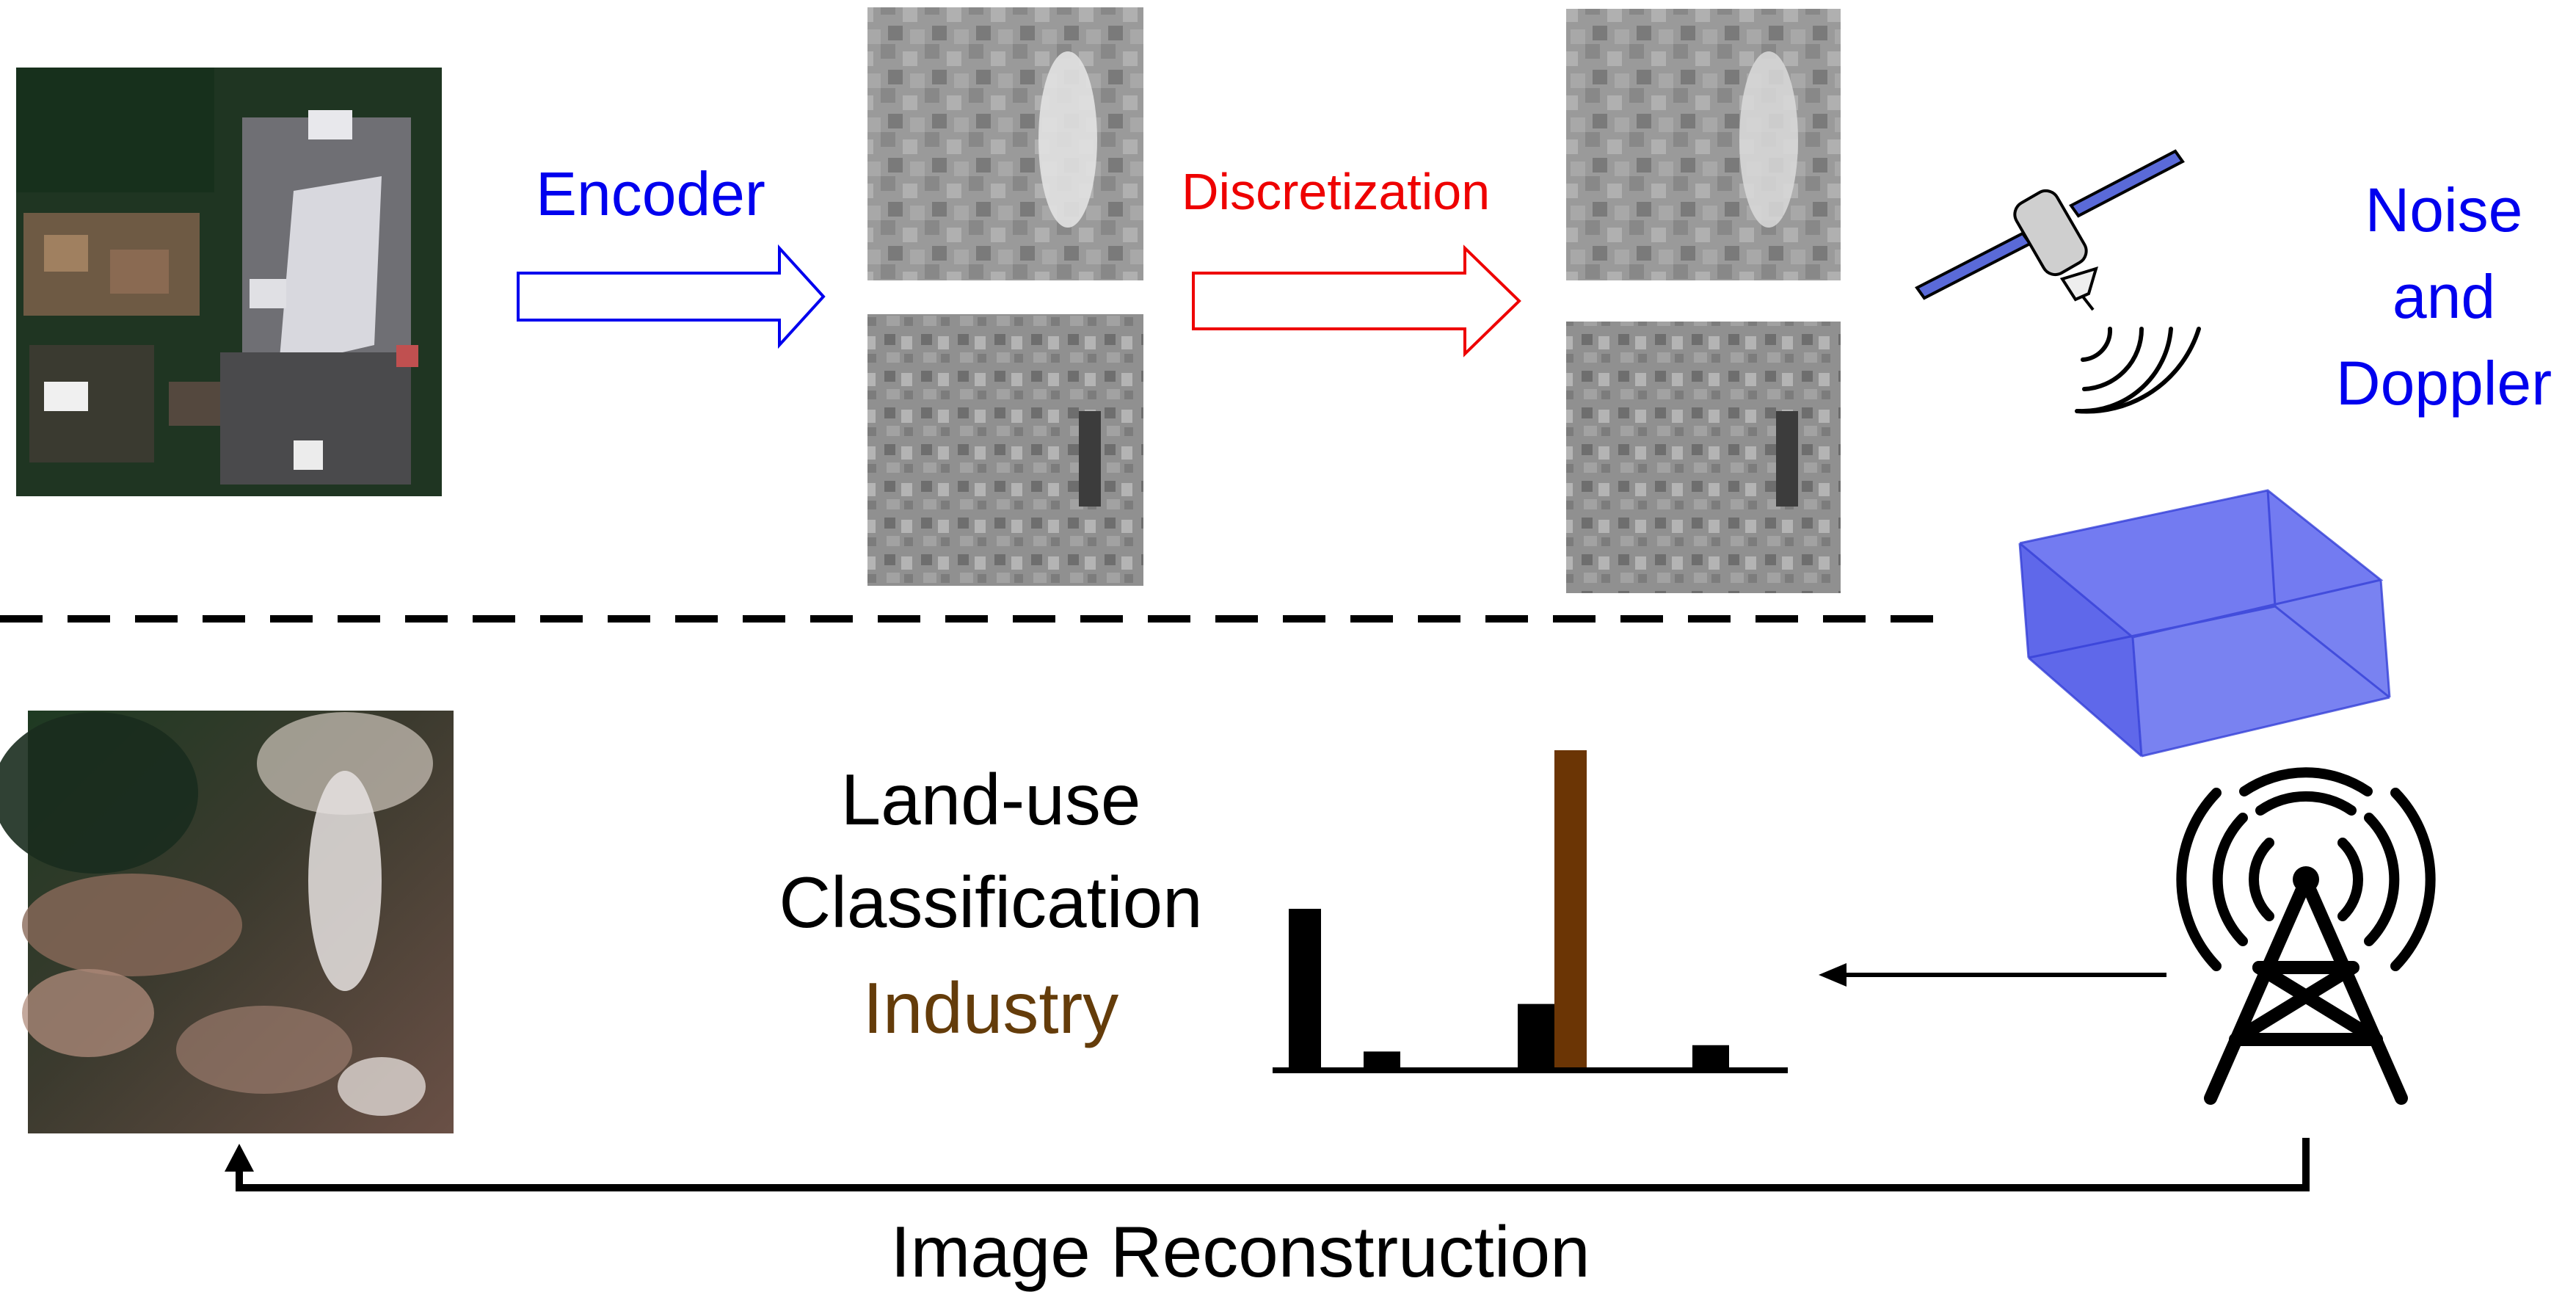 The image size is (2576, 1292). I want to click on reconstructed-image, so click(227, 922).